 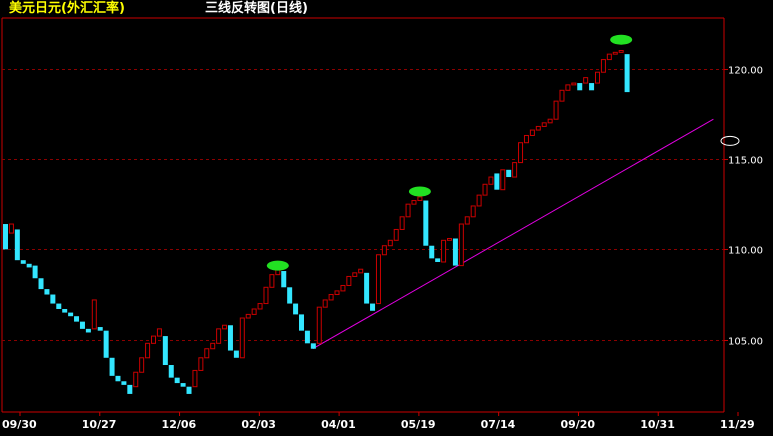 What do you see at coordinates (338, 424) in the screenshot?
I see `x-tick-label: 04/01` at bounding box center [338, 424].